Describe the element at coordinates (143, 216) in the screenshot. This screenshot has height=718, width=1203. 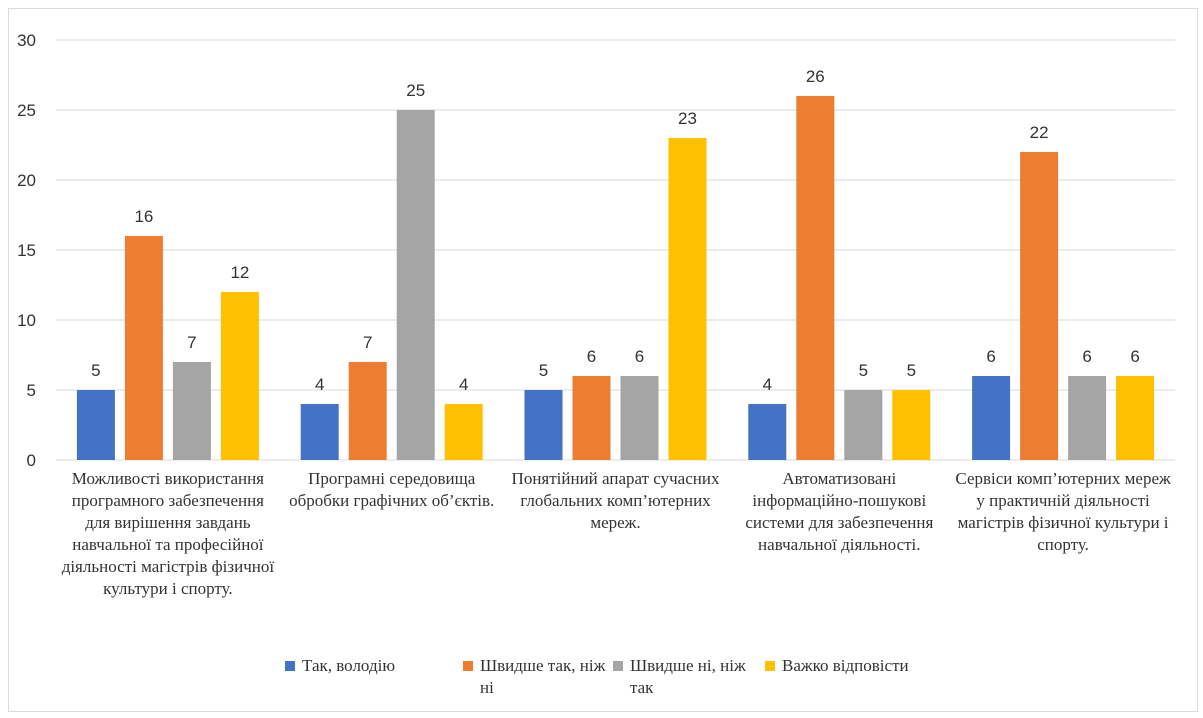
I see `data-label: 16` at that location.